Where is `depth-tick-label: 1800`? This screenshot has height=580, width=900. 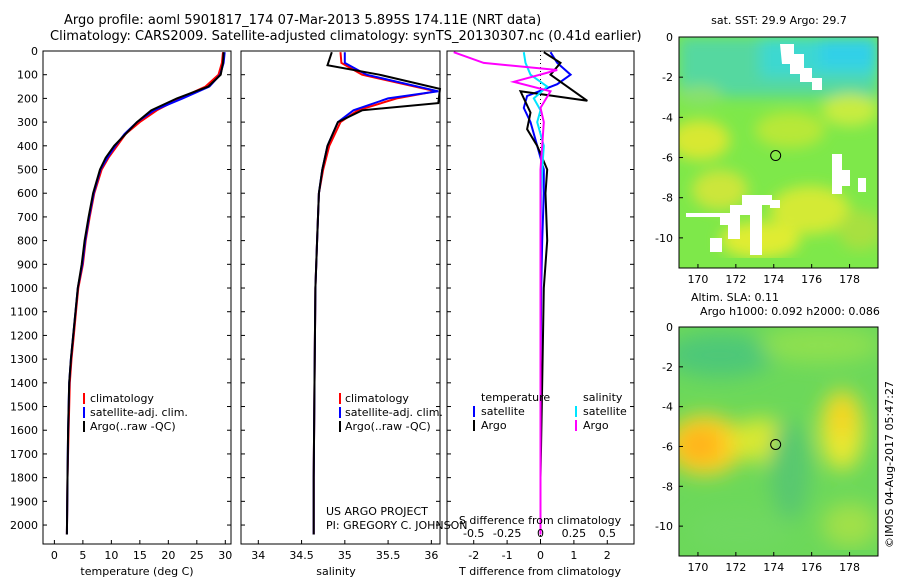
depth-tick-label: 1800 is located at coordinates (24, 478).